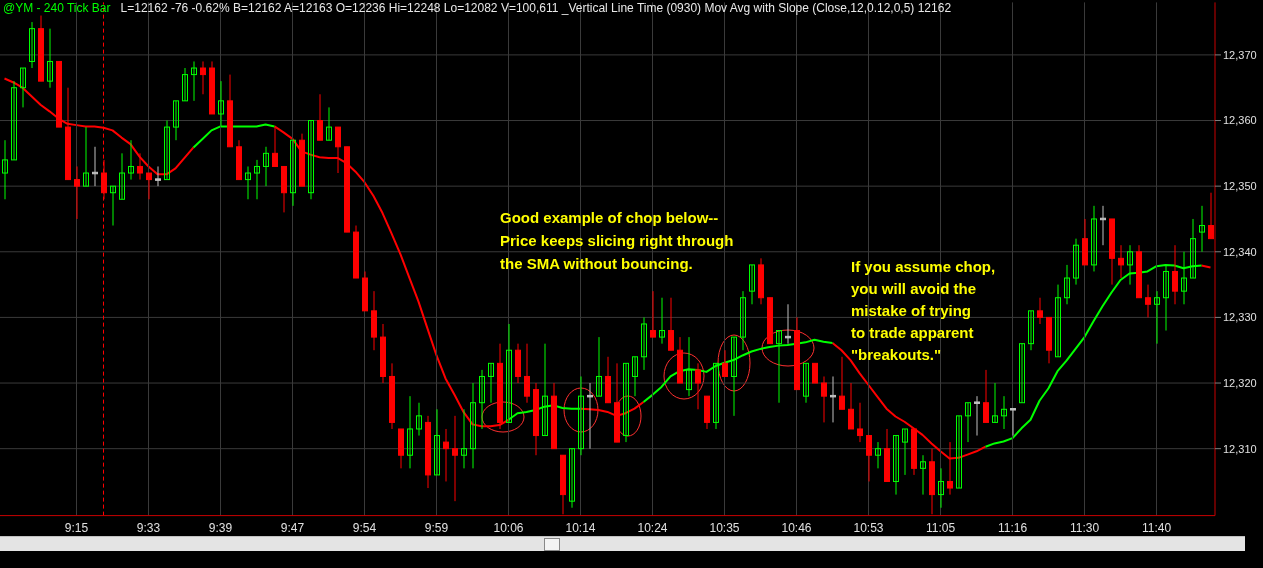 Image resolution: width=1263 pixels, height=568 pixels. What do you see at coordinates (652, 528) in the screenshot?
I see `x-tick-label: 10:24` at bounding box center [652, 528].